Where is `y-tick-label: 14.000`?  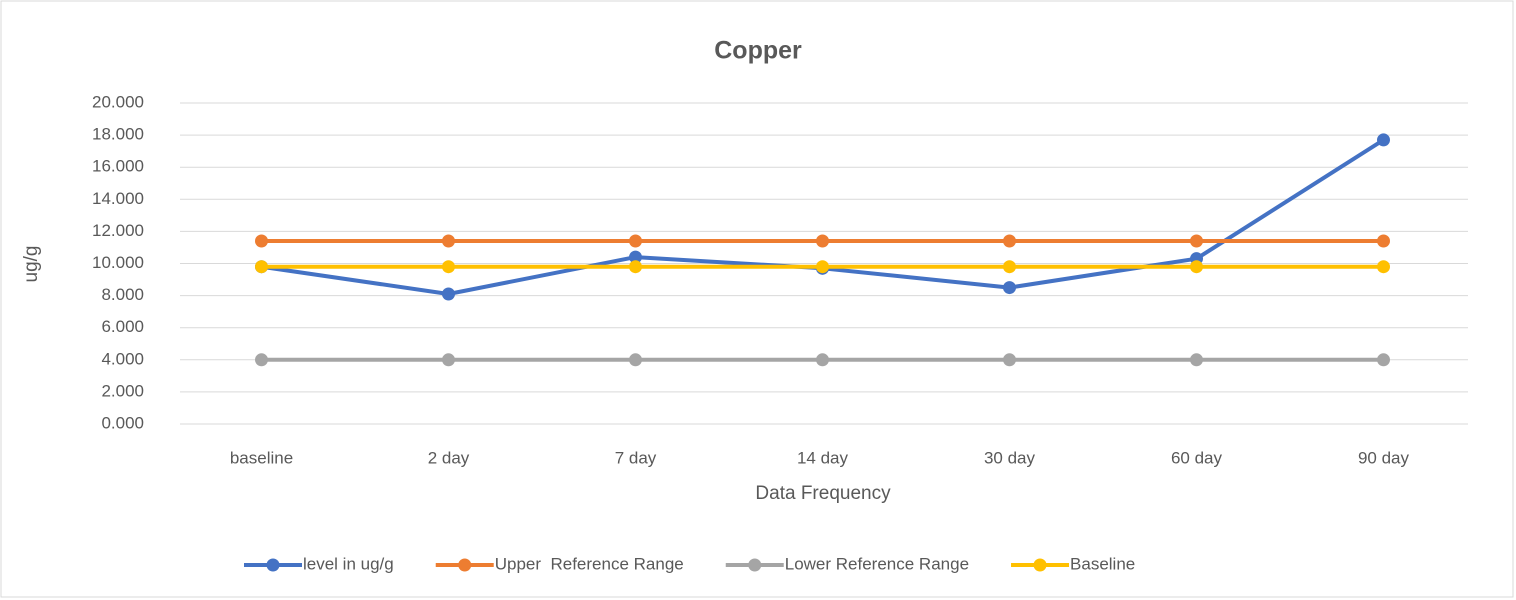
y-tick-label: 14.000 is located at coordinates (118, 198).